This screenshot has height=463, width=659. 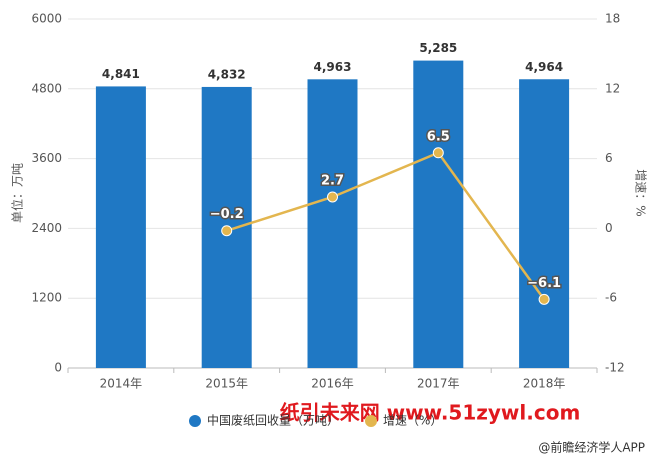 What do you see at coordinates (226, 384) in the screenshot?
I see `x-tick-label: 2015年` at bounding box center [226, 384].